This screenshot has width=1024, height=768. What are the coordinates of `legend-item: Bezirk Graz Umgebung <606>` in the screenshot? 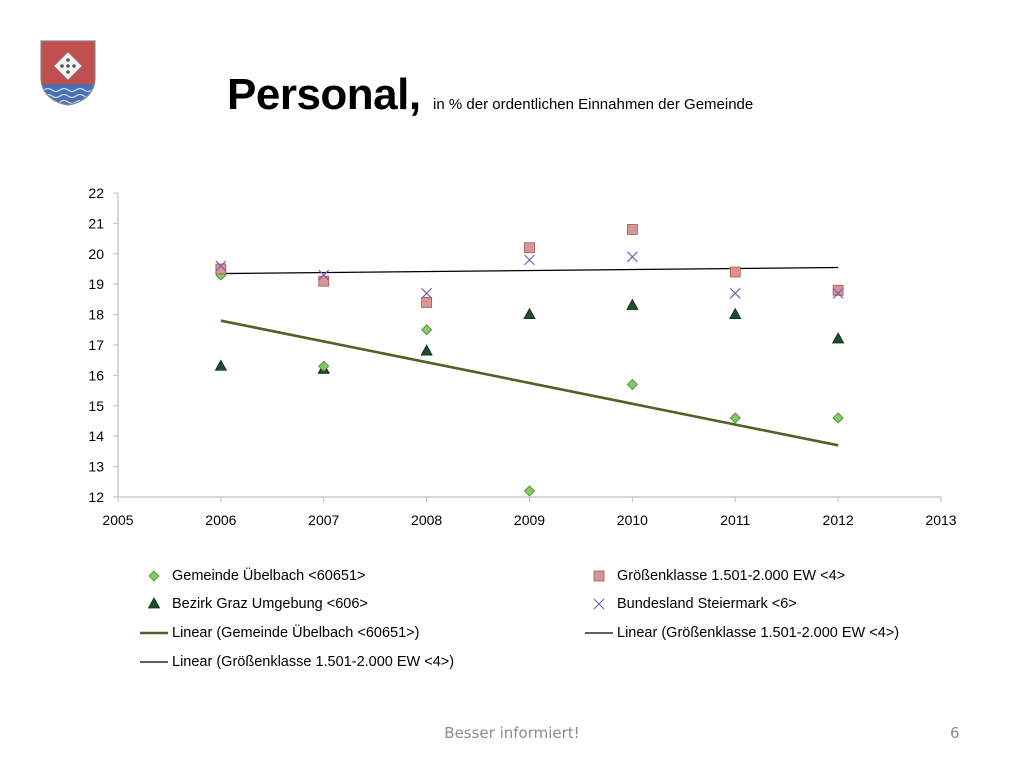 It's located at (254, 604).